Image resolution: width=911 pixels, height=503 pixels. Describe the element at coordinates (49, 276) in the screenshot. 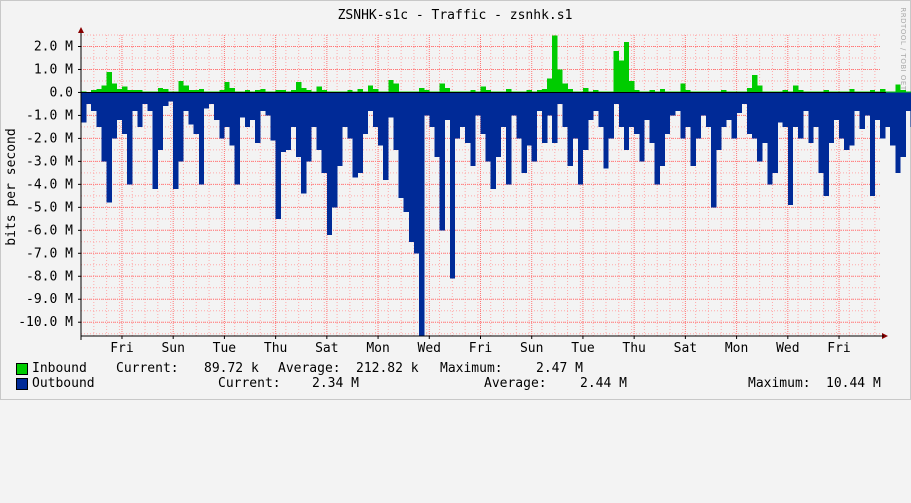

I see `y-tick-label: -8.0 M` at that location.